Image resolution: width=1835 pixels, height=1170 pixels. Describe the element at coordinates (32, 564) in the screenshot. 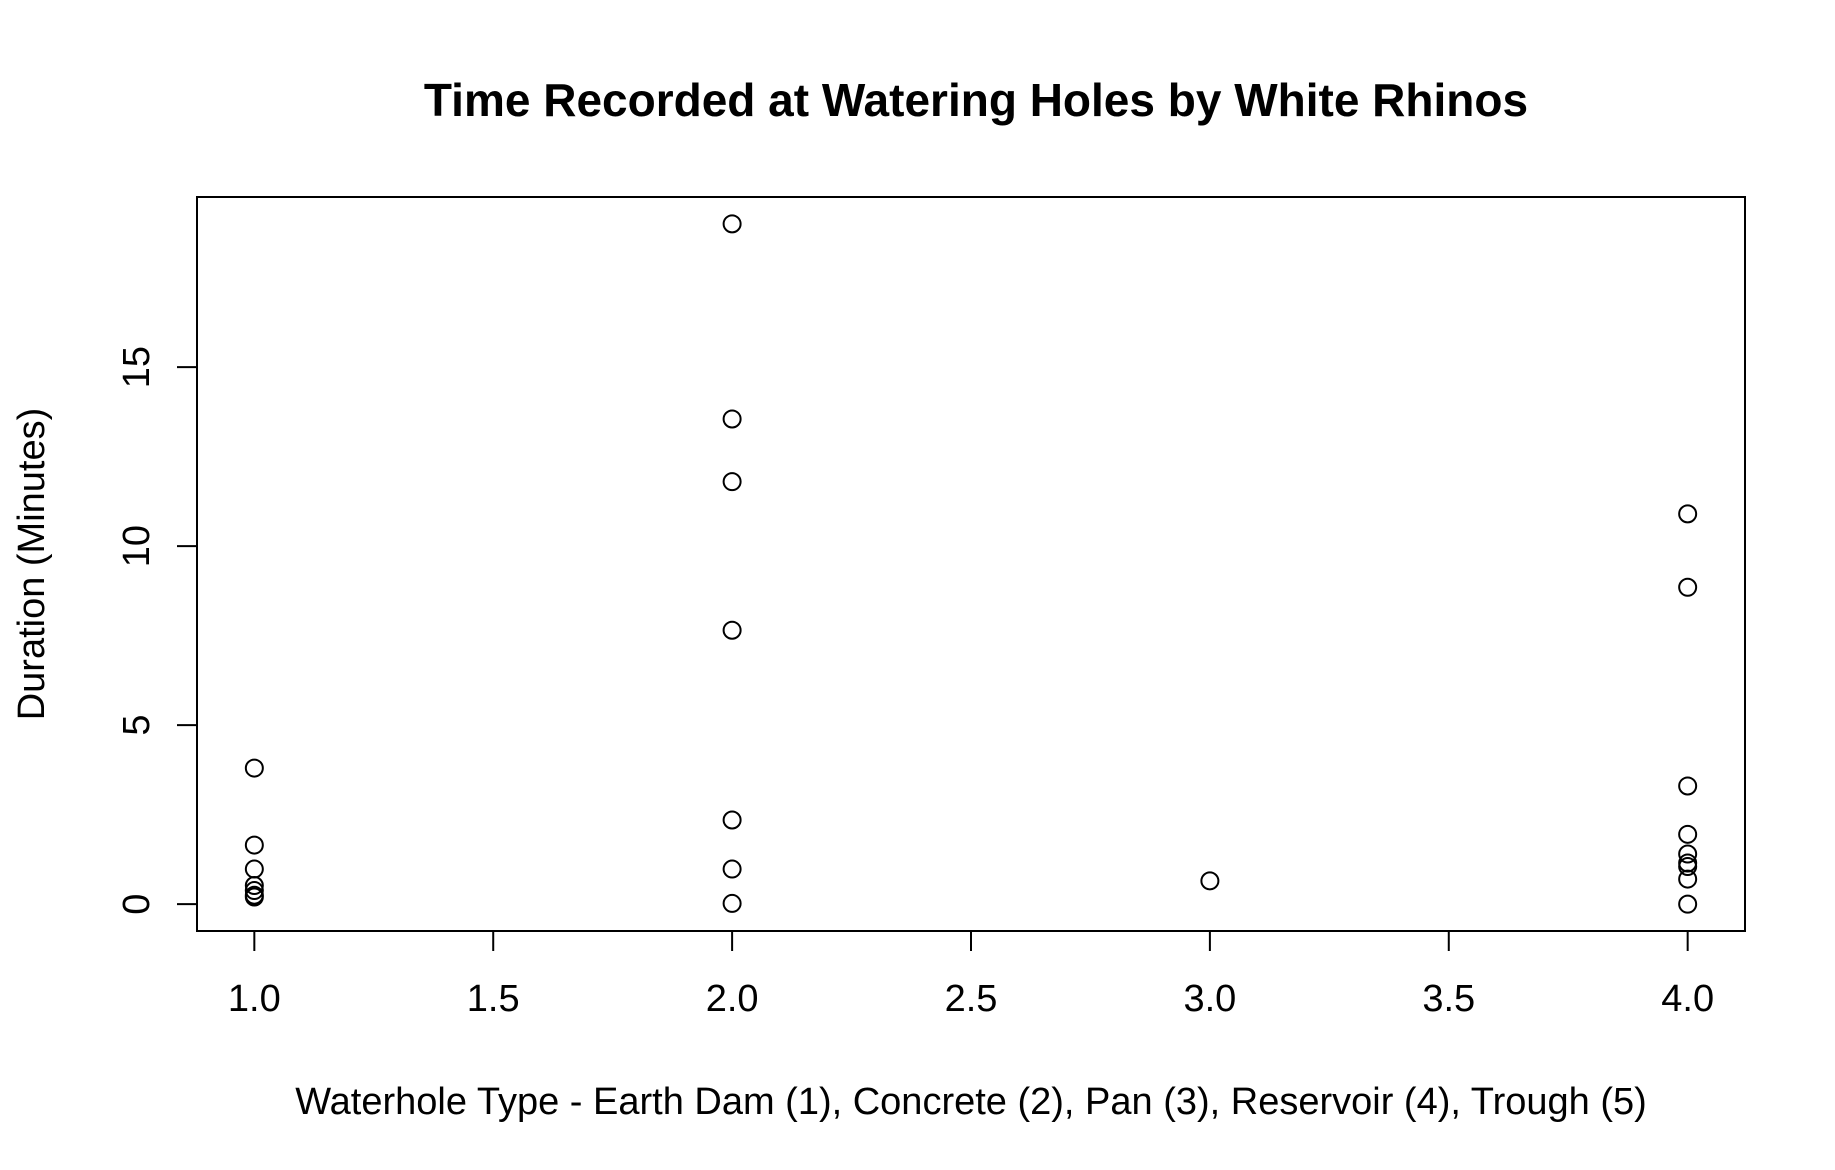

I see `y-axis-label: Duration (Minutes)` at that location.